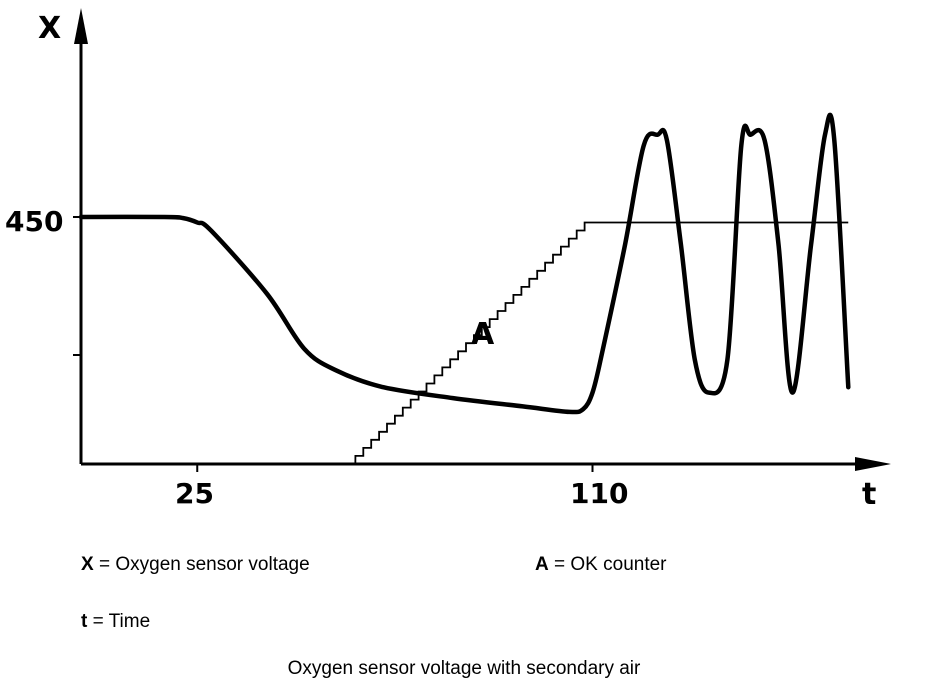  Describe the element at coordinates (869, 494) in the screenshot. I see `x-axis-label: t` at that location.